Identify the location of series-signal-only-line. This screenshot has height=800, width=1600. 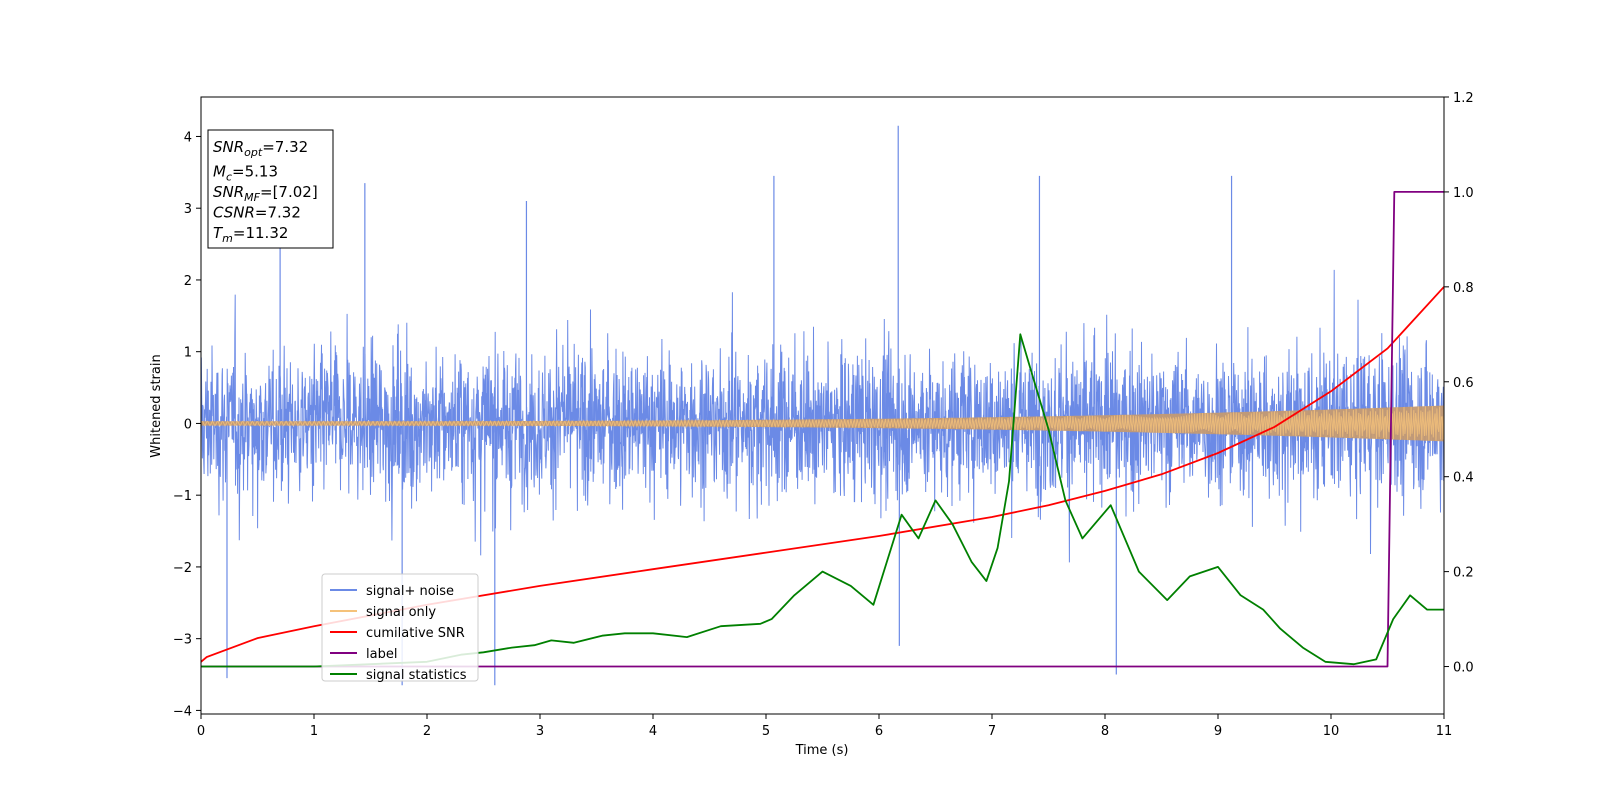
(822, 423).